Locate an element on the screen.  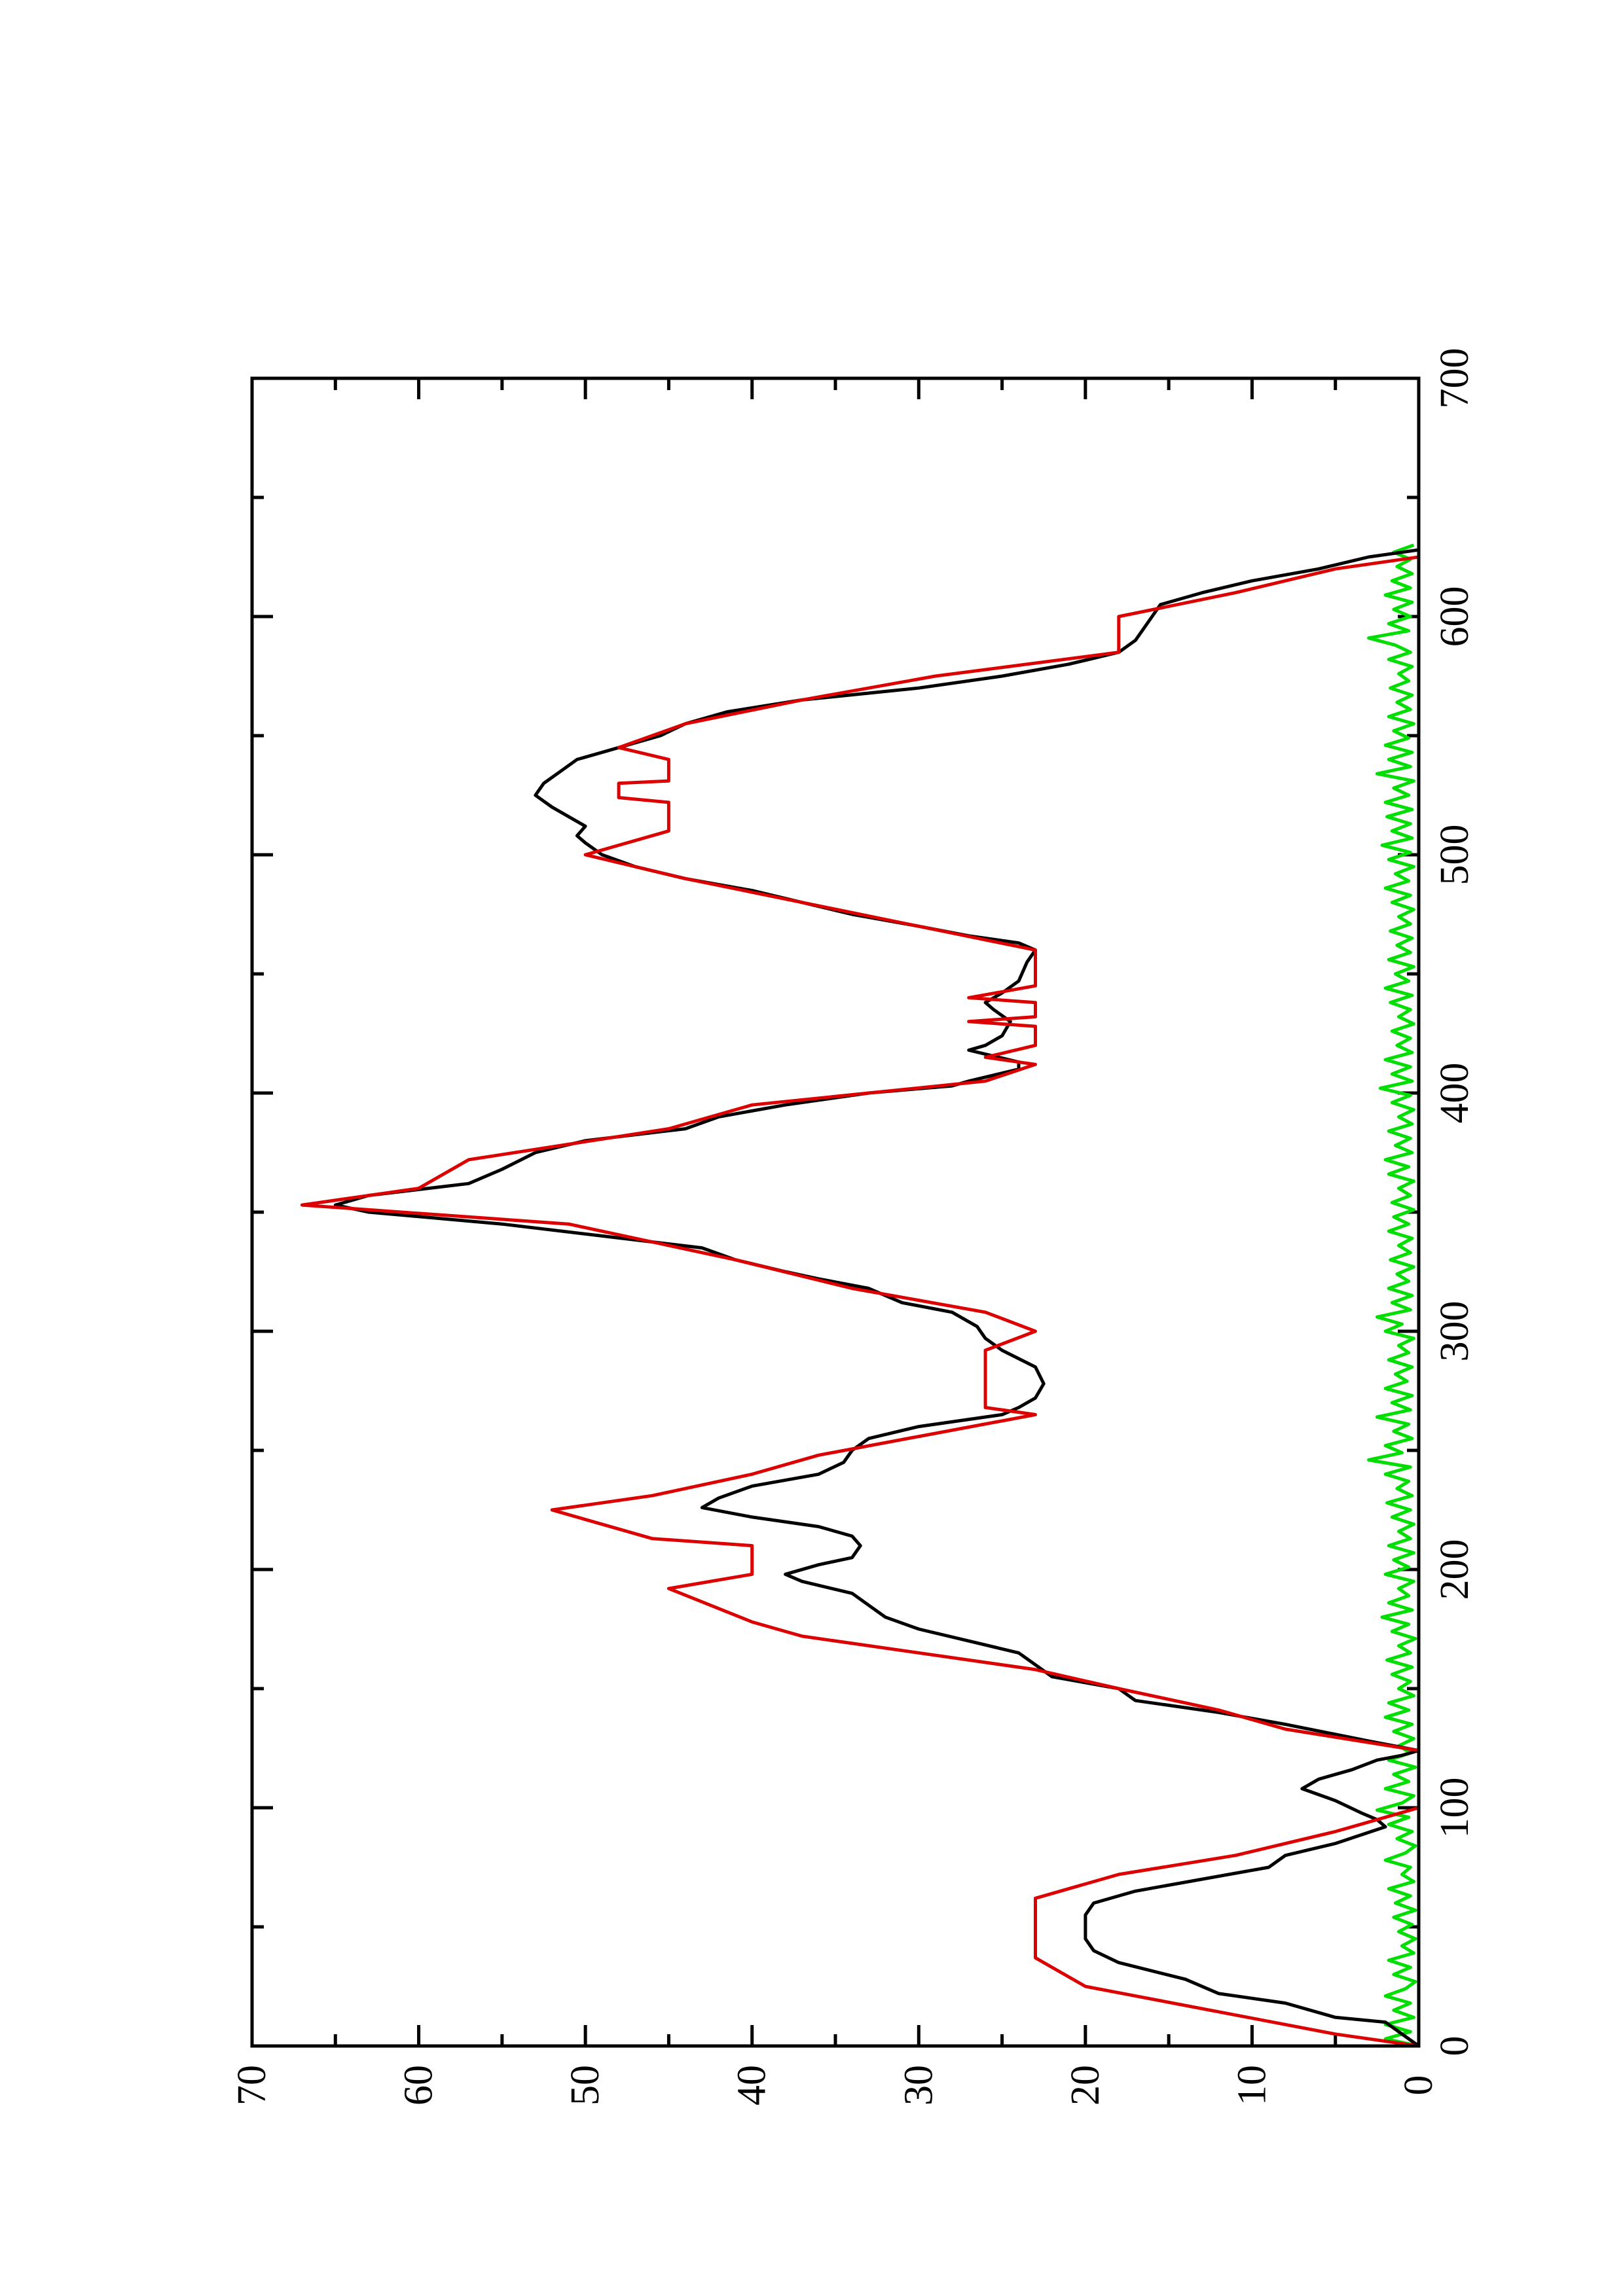
x-tick-label: 200 is located at coordinates (1454, 1569).